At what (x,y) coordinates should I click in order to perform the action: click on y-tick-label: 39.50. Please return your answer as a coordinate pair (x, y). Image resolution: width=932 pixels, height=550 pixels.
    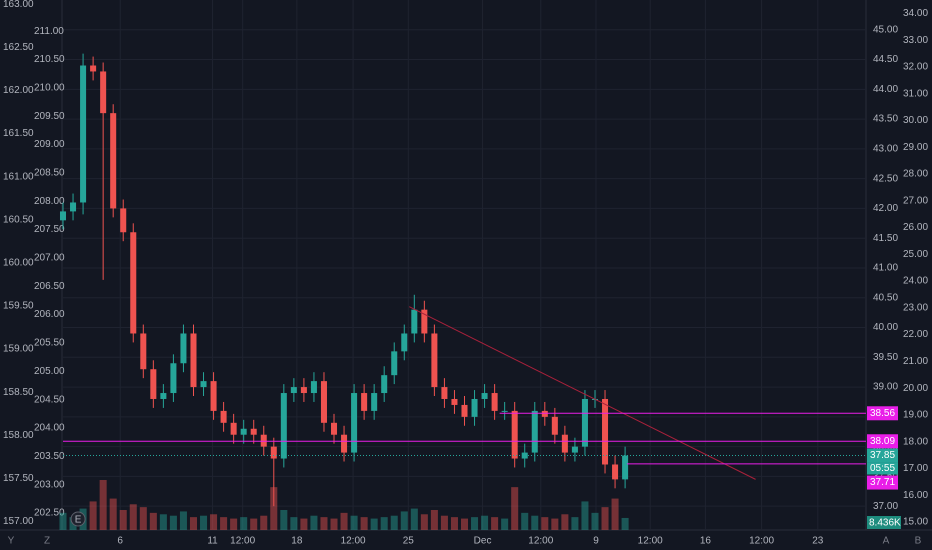
    Looking at the image, I should click on (885, 357).